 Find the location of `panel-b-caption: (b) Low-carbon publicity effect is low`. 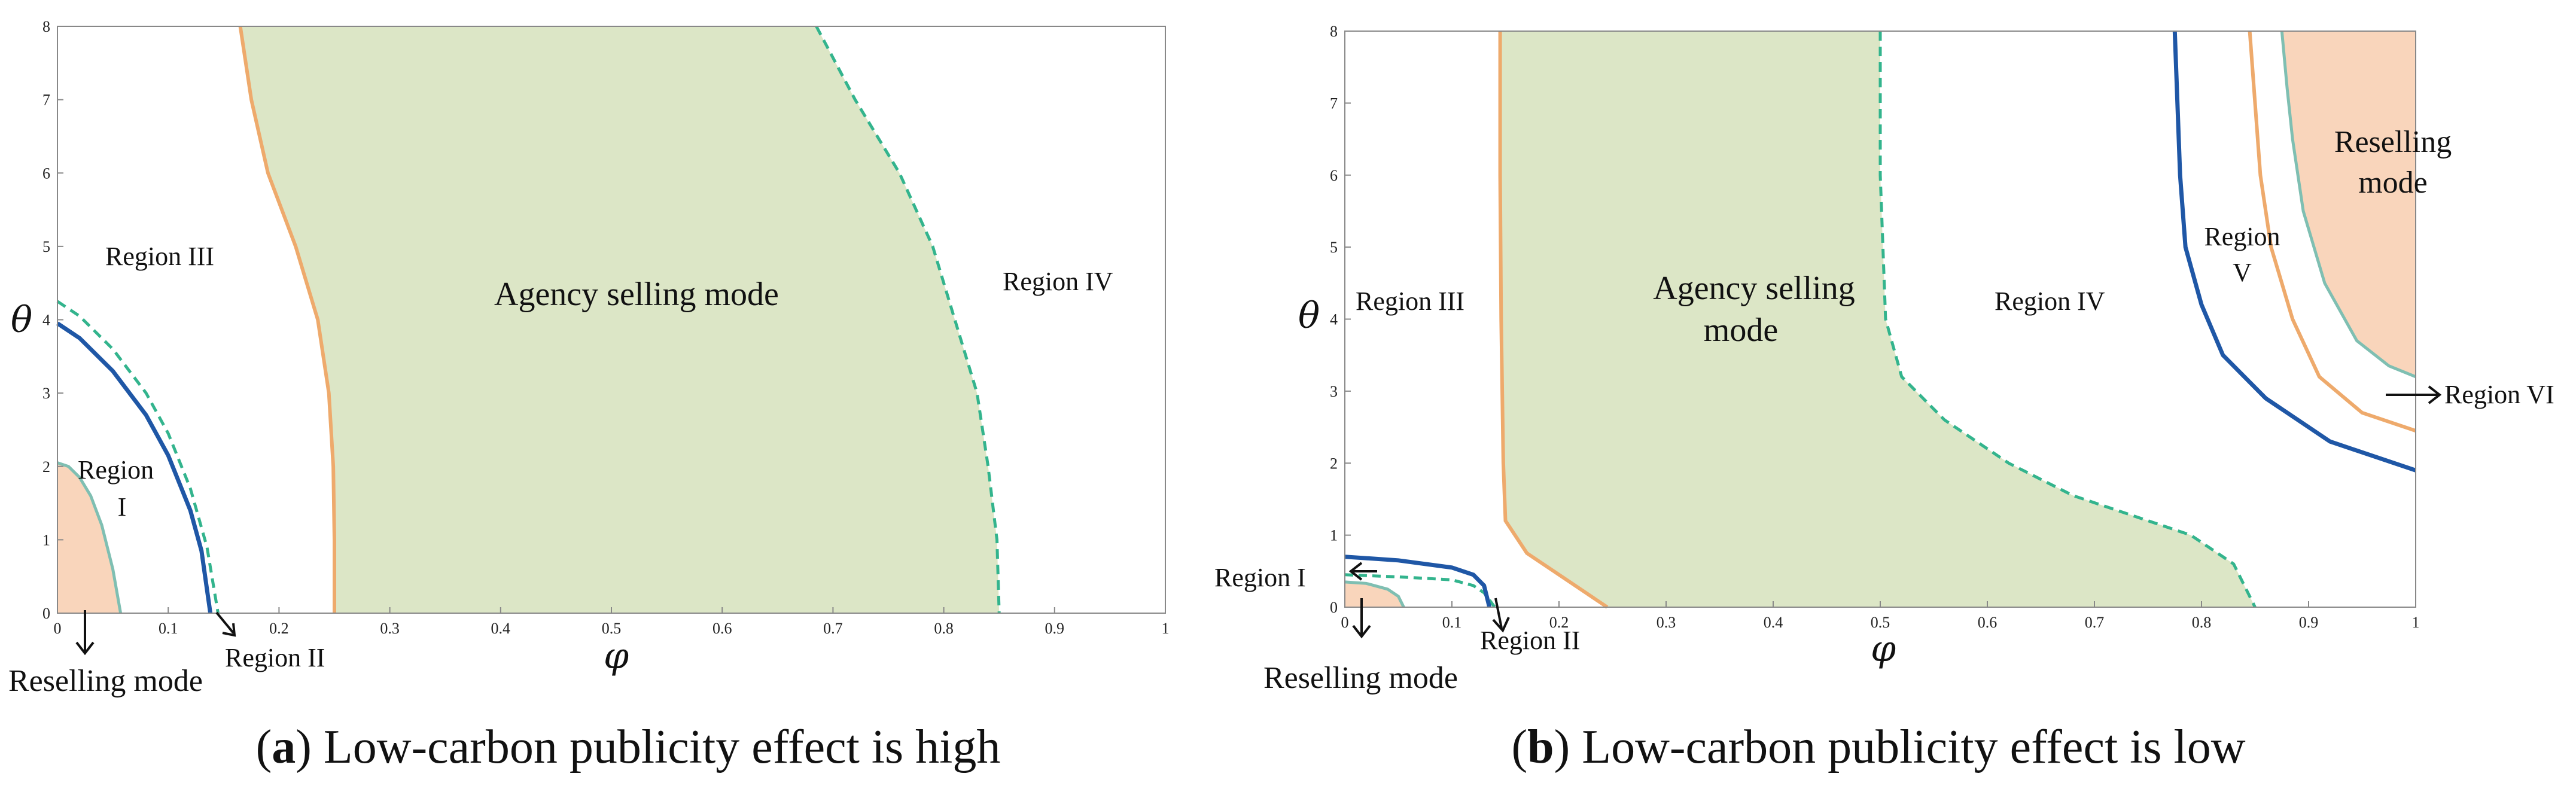

panel-b-caption: (b) Low-carbon publicity effect is low is located at coordinates (1878, 747).